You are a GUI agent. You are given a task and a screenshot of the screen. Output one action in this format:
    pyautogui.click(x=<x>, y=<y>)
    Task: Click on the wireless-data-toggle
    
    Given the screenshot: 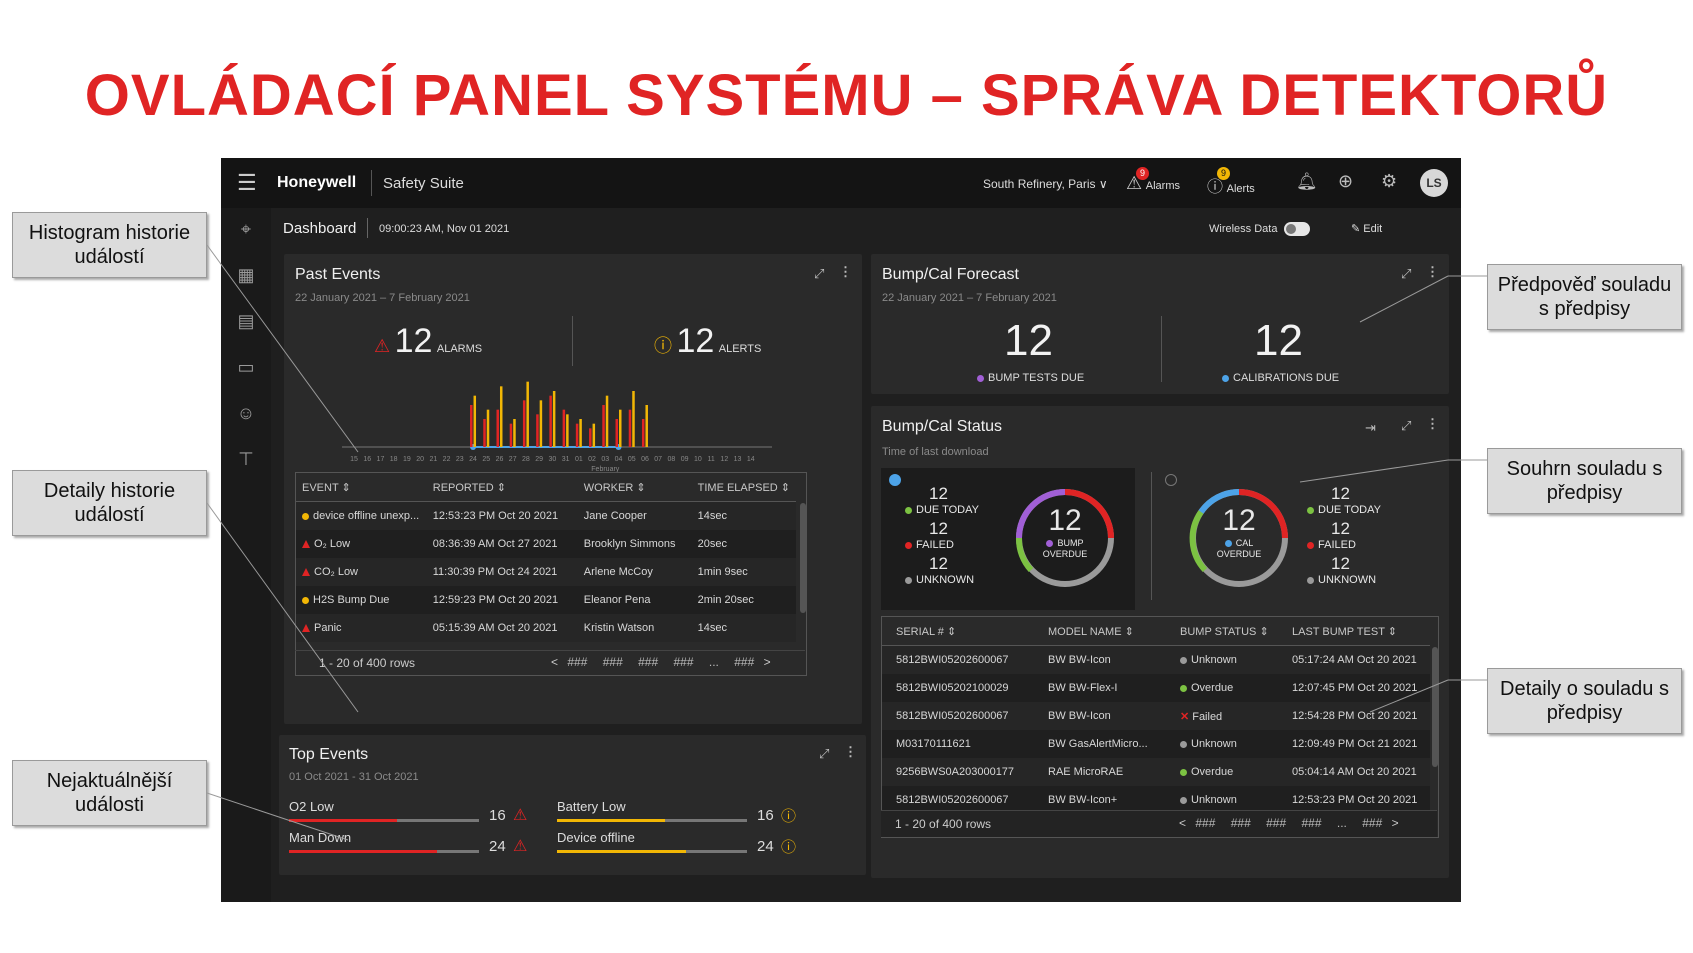 What is the action you would take?
    pyautogui.click(x=1297, y=229)
    